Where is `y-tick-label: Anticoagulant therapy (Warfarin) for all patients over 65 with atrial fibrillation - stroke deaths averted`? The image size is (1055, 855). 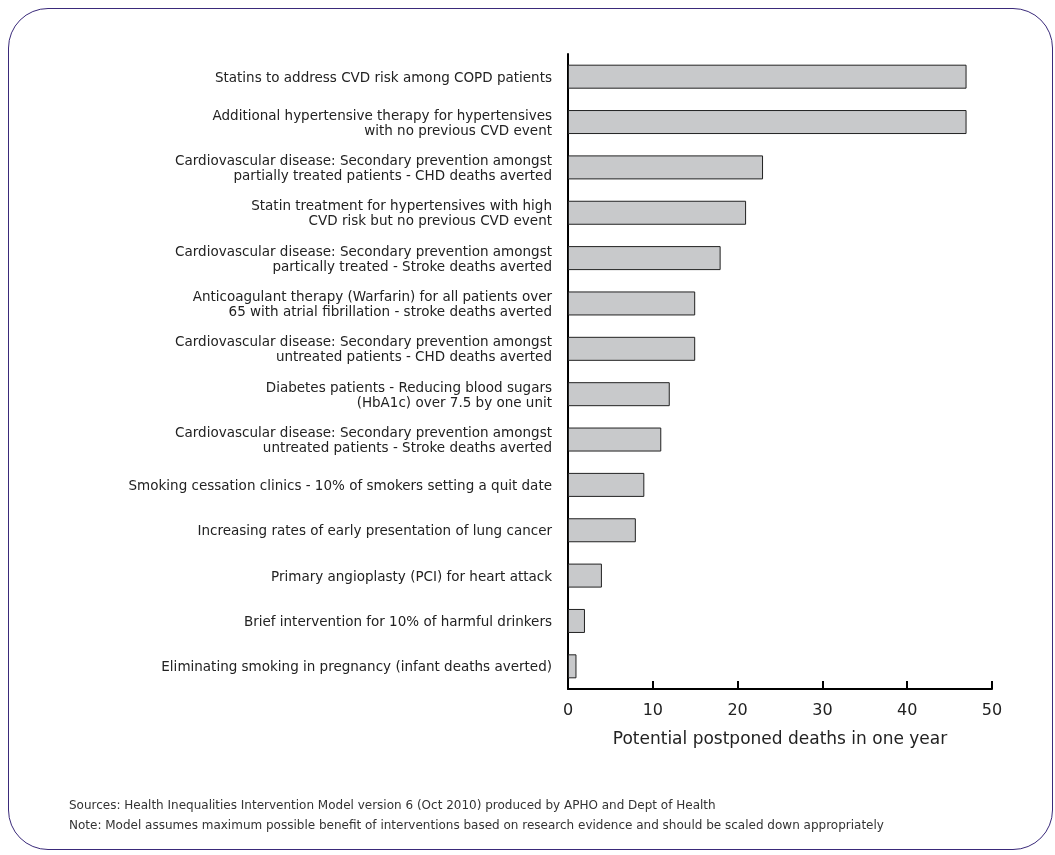
y-tick-label: Anticoagulant therapy (Warfarin) for all patients over 65 with atrial fibrillation - stroke deaths averted is located at coordinates (372, 303).